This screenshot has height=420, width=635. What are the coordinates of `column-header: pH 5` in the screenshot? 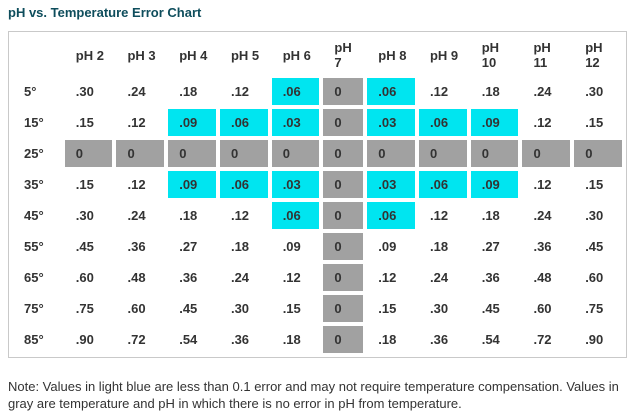 It's located at (245, 55).